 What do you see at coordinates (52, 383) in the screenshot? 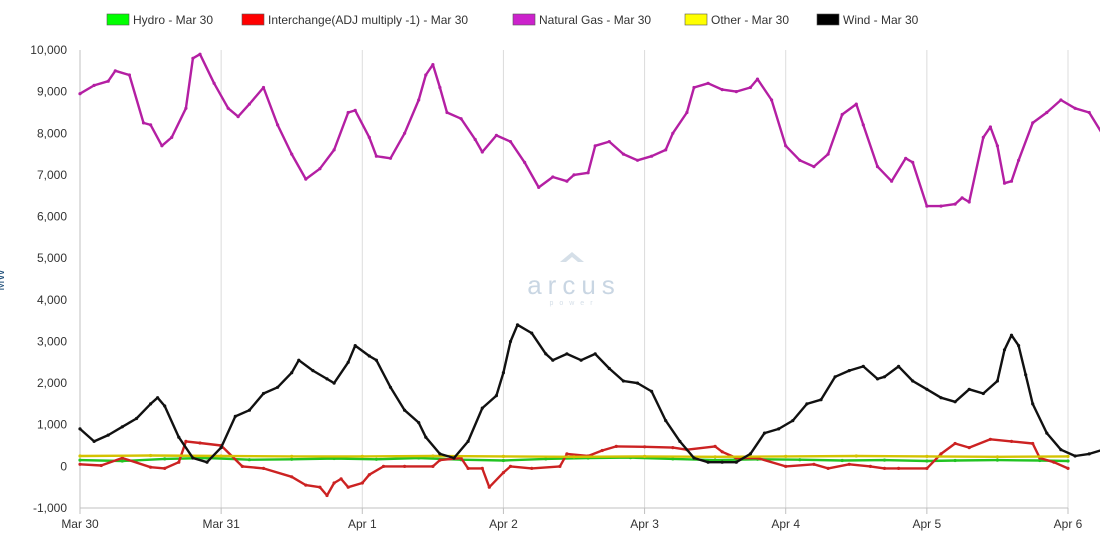
I see `y-tick-label: 2,000` at bounding box center [52, 383].